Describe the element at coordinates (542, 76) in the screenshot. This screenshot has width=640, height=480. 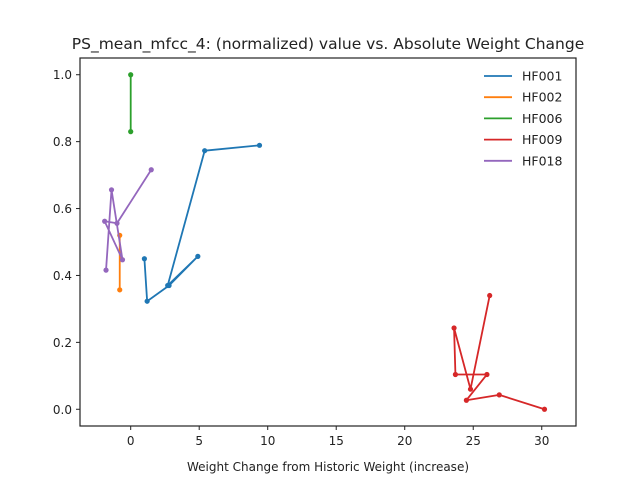
I see `legend-label: HF001` at that location.